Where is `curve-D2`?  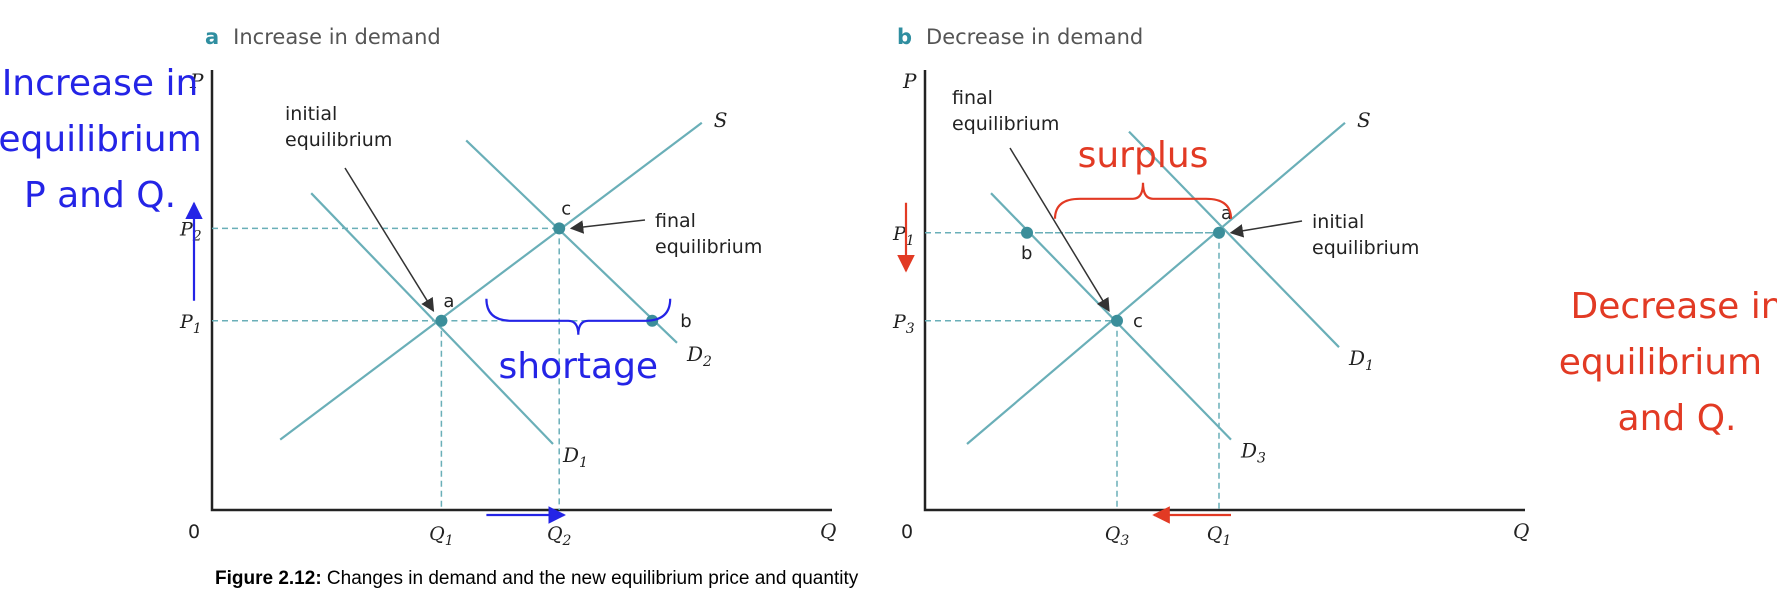 curve-D2 is located at coordinates (571, 241).